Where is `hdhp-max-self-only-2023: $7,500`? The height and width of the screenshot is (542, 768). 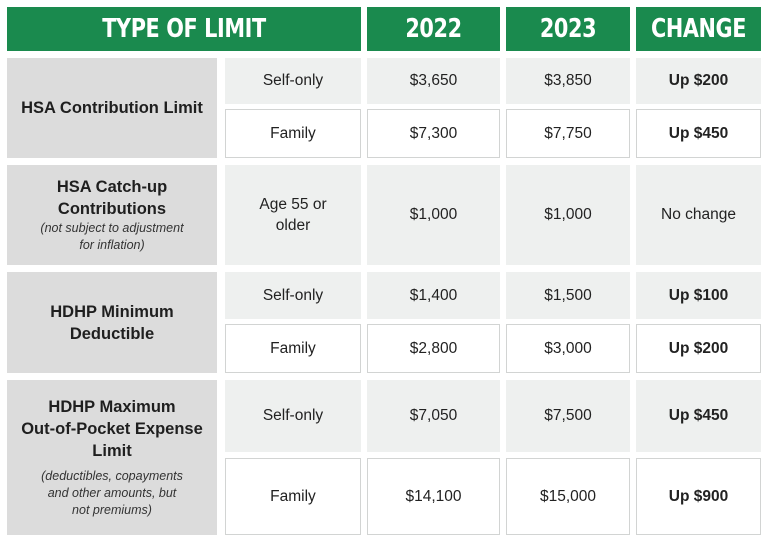 hdhp-max-self-only-2023: $7,500 is located at coordinates (568, 416).